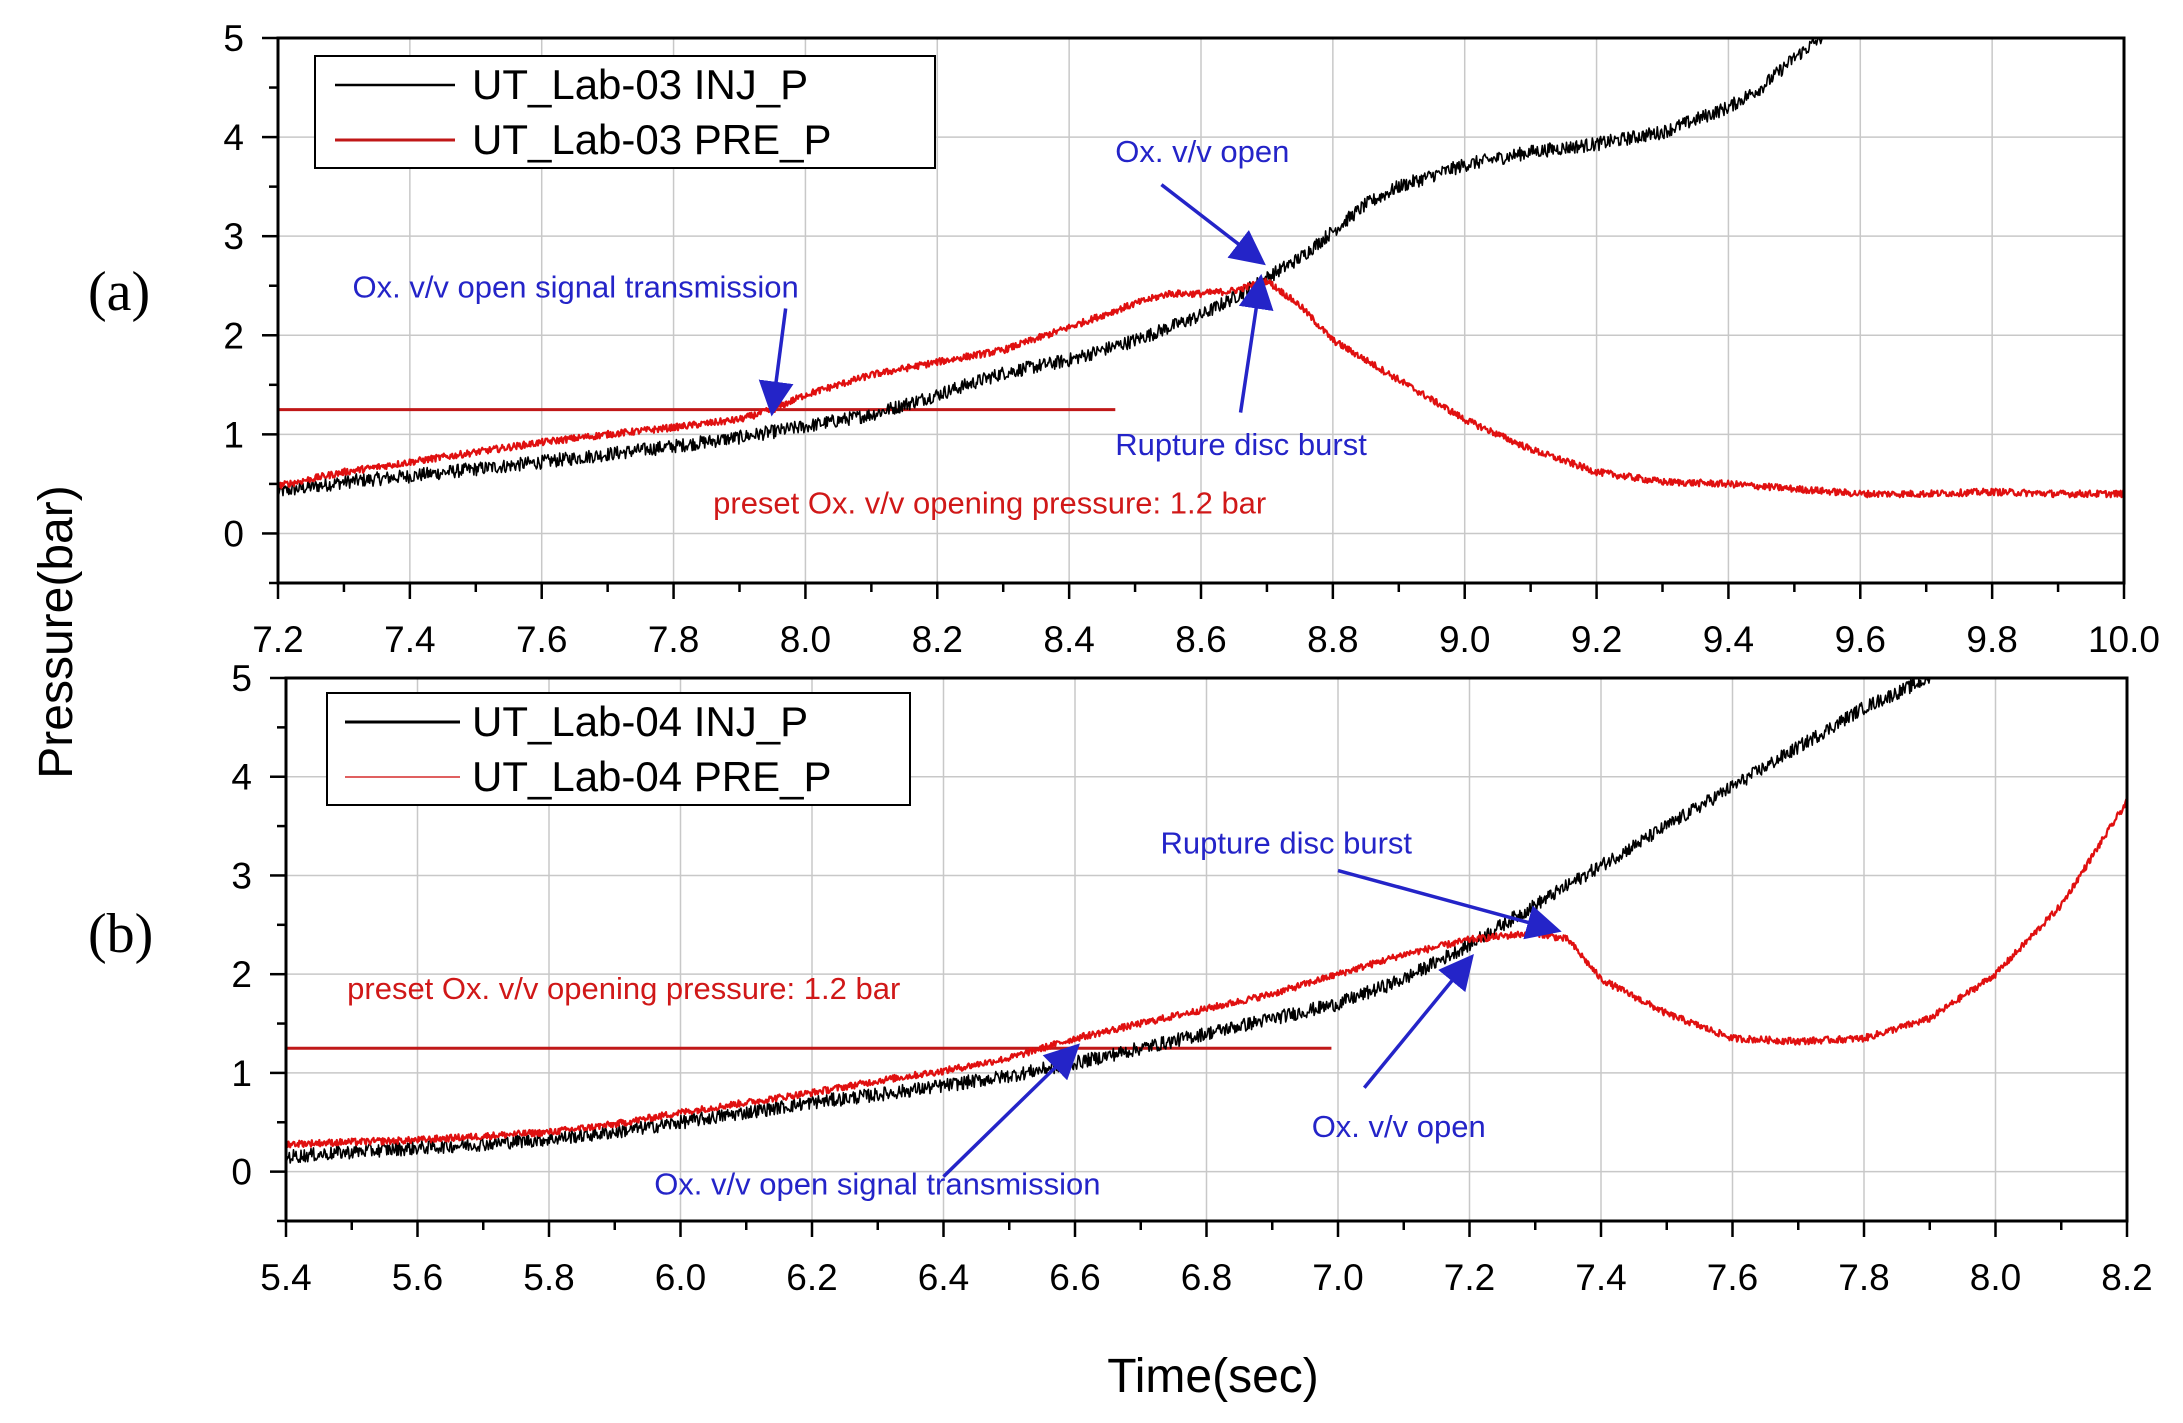  I want to click on panel-a-annotation-1: Ox. v/v open, so click(1202, 151).